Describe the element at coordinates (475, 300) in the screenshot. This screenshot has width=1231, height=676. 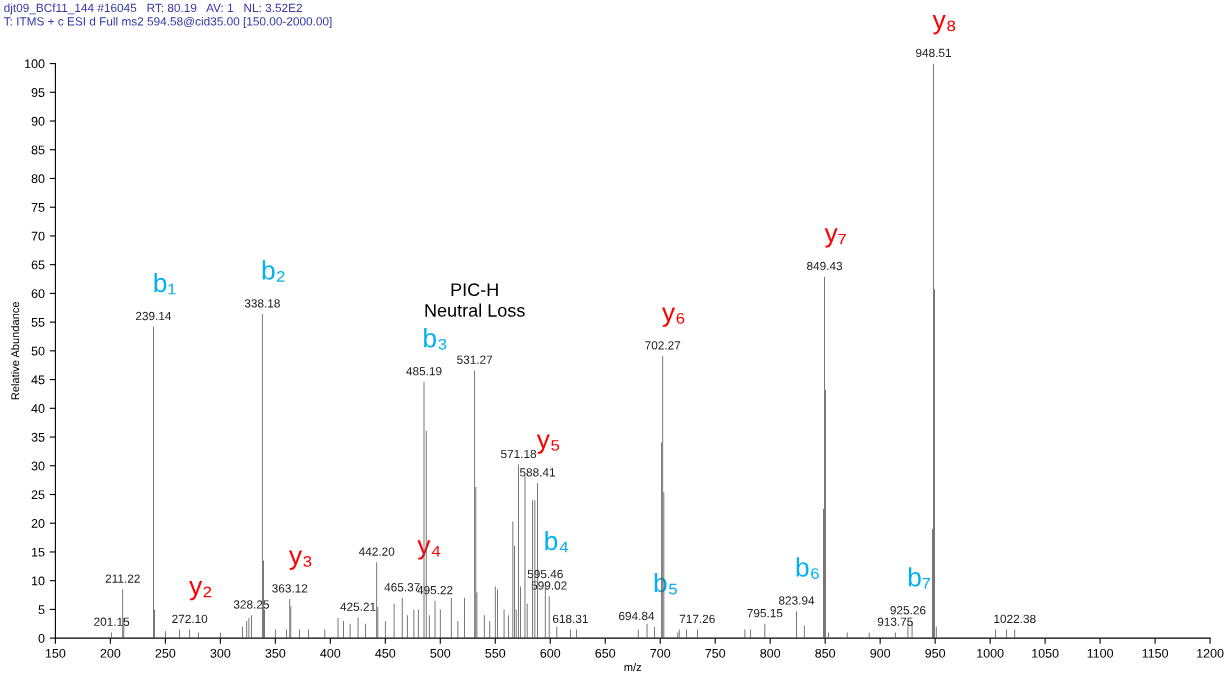
I see `annotation: PIC-H Neutral Loss` at that location.